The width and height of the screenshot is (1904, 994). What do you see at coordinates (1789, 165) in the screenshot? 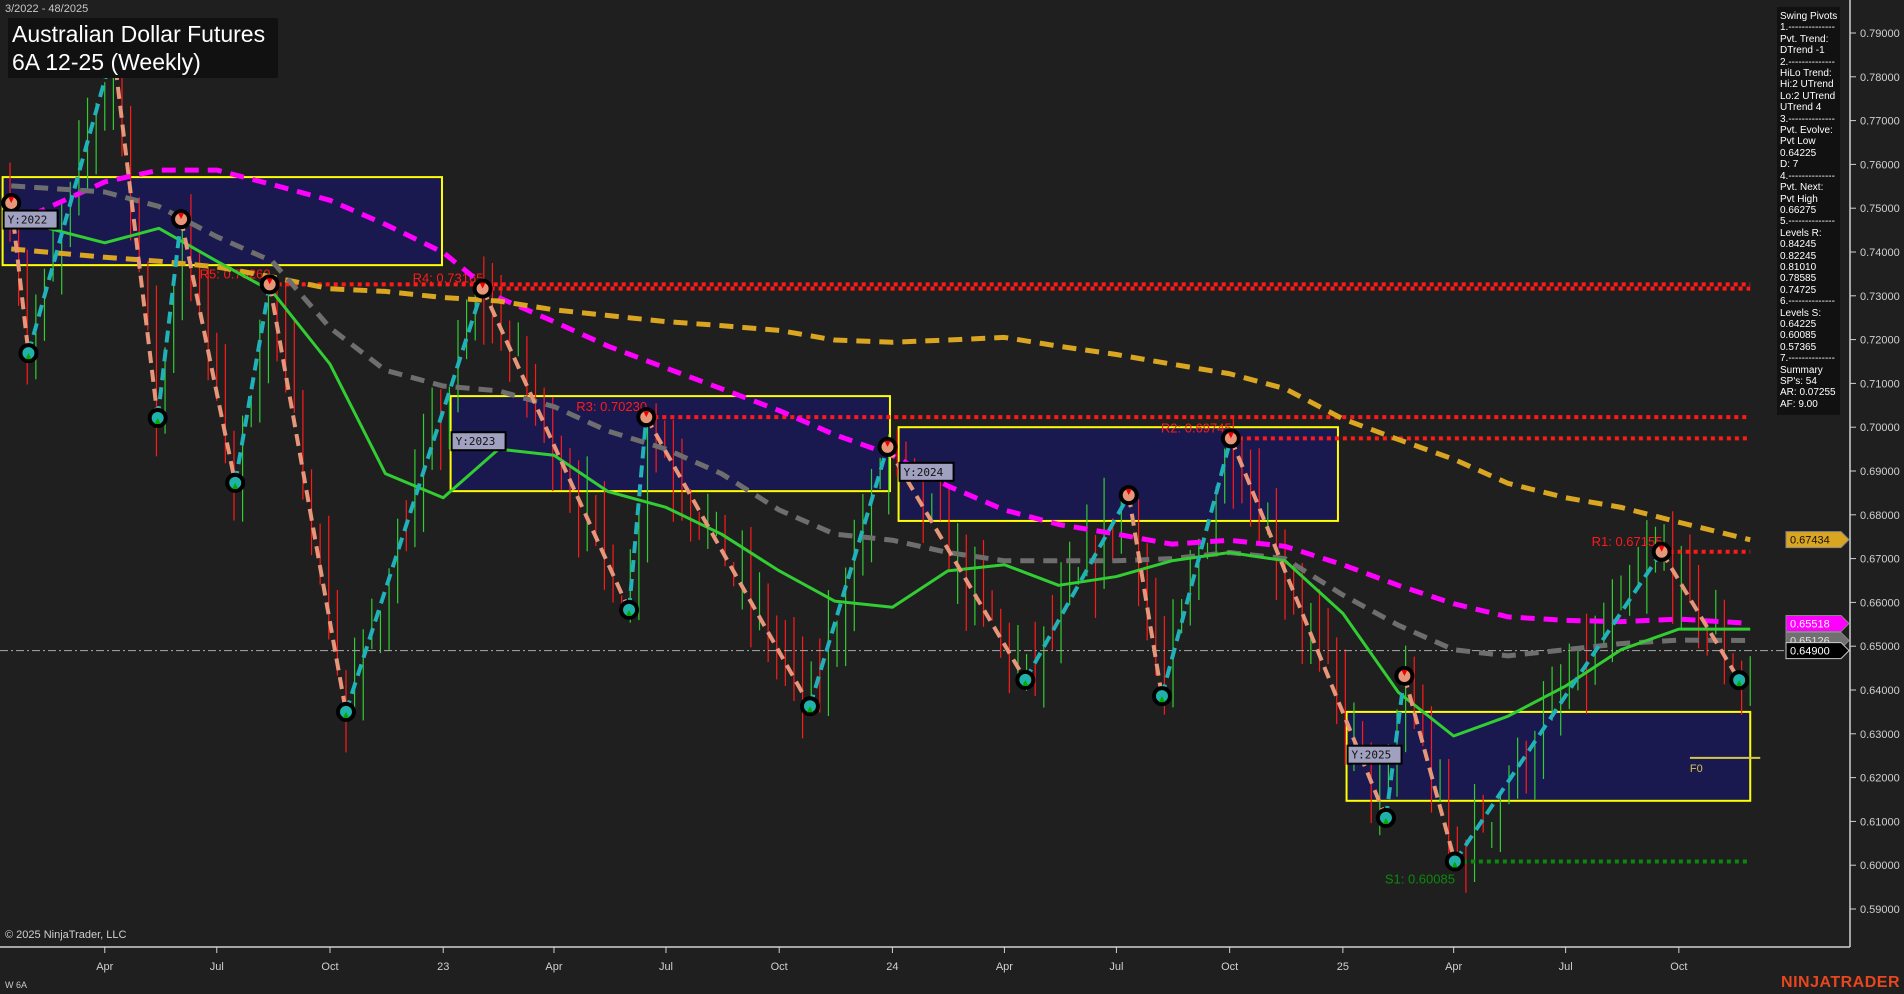
I see `panel-line: D: 7` at bounding box center [1789, 165].